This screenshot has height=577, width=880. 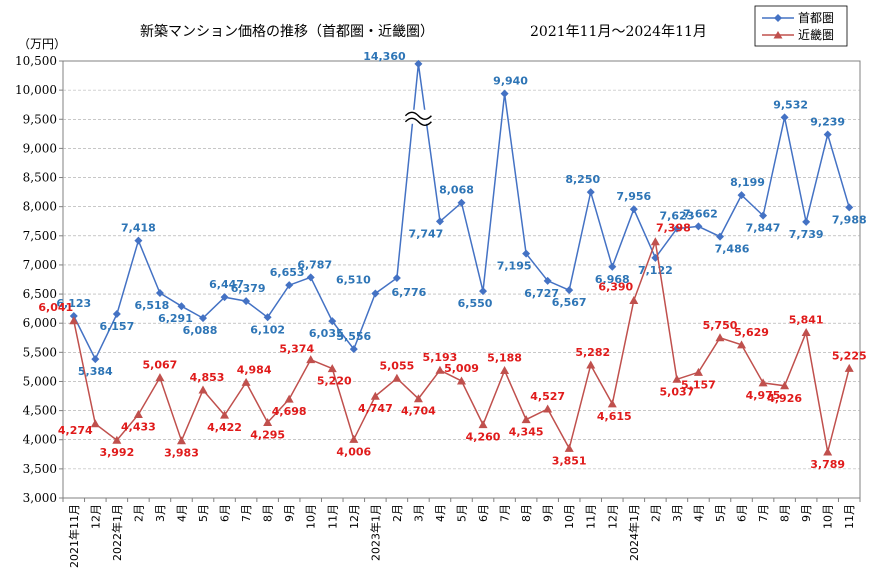 I want to click on legend-box, so click(x=801, y=26).